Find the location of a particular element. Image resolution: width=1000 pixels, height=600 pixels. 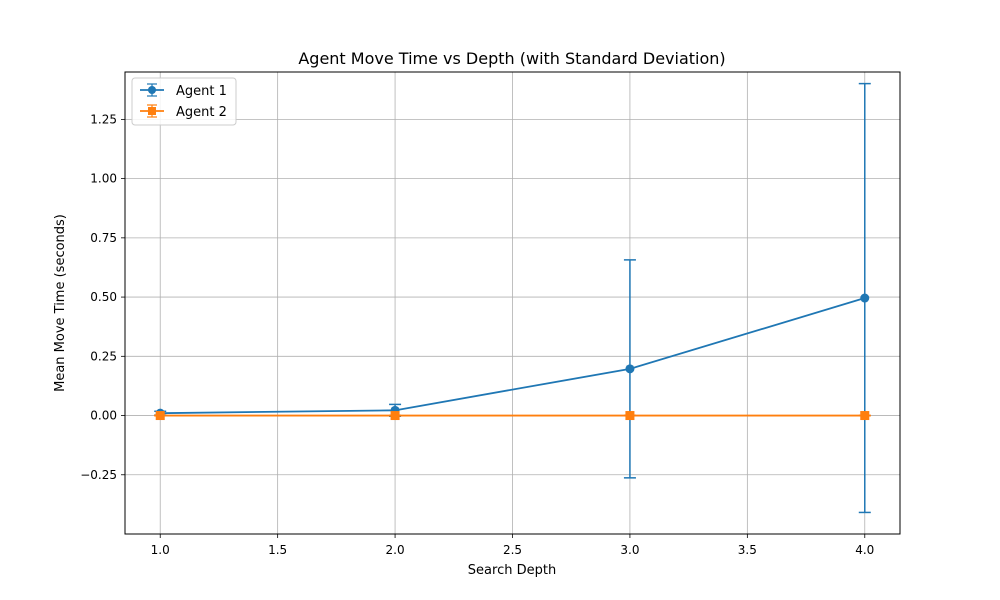

x-tick-label: 3.0 is located at coordinates (629, 550).